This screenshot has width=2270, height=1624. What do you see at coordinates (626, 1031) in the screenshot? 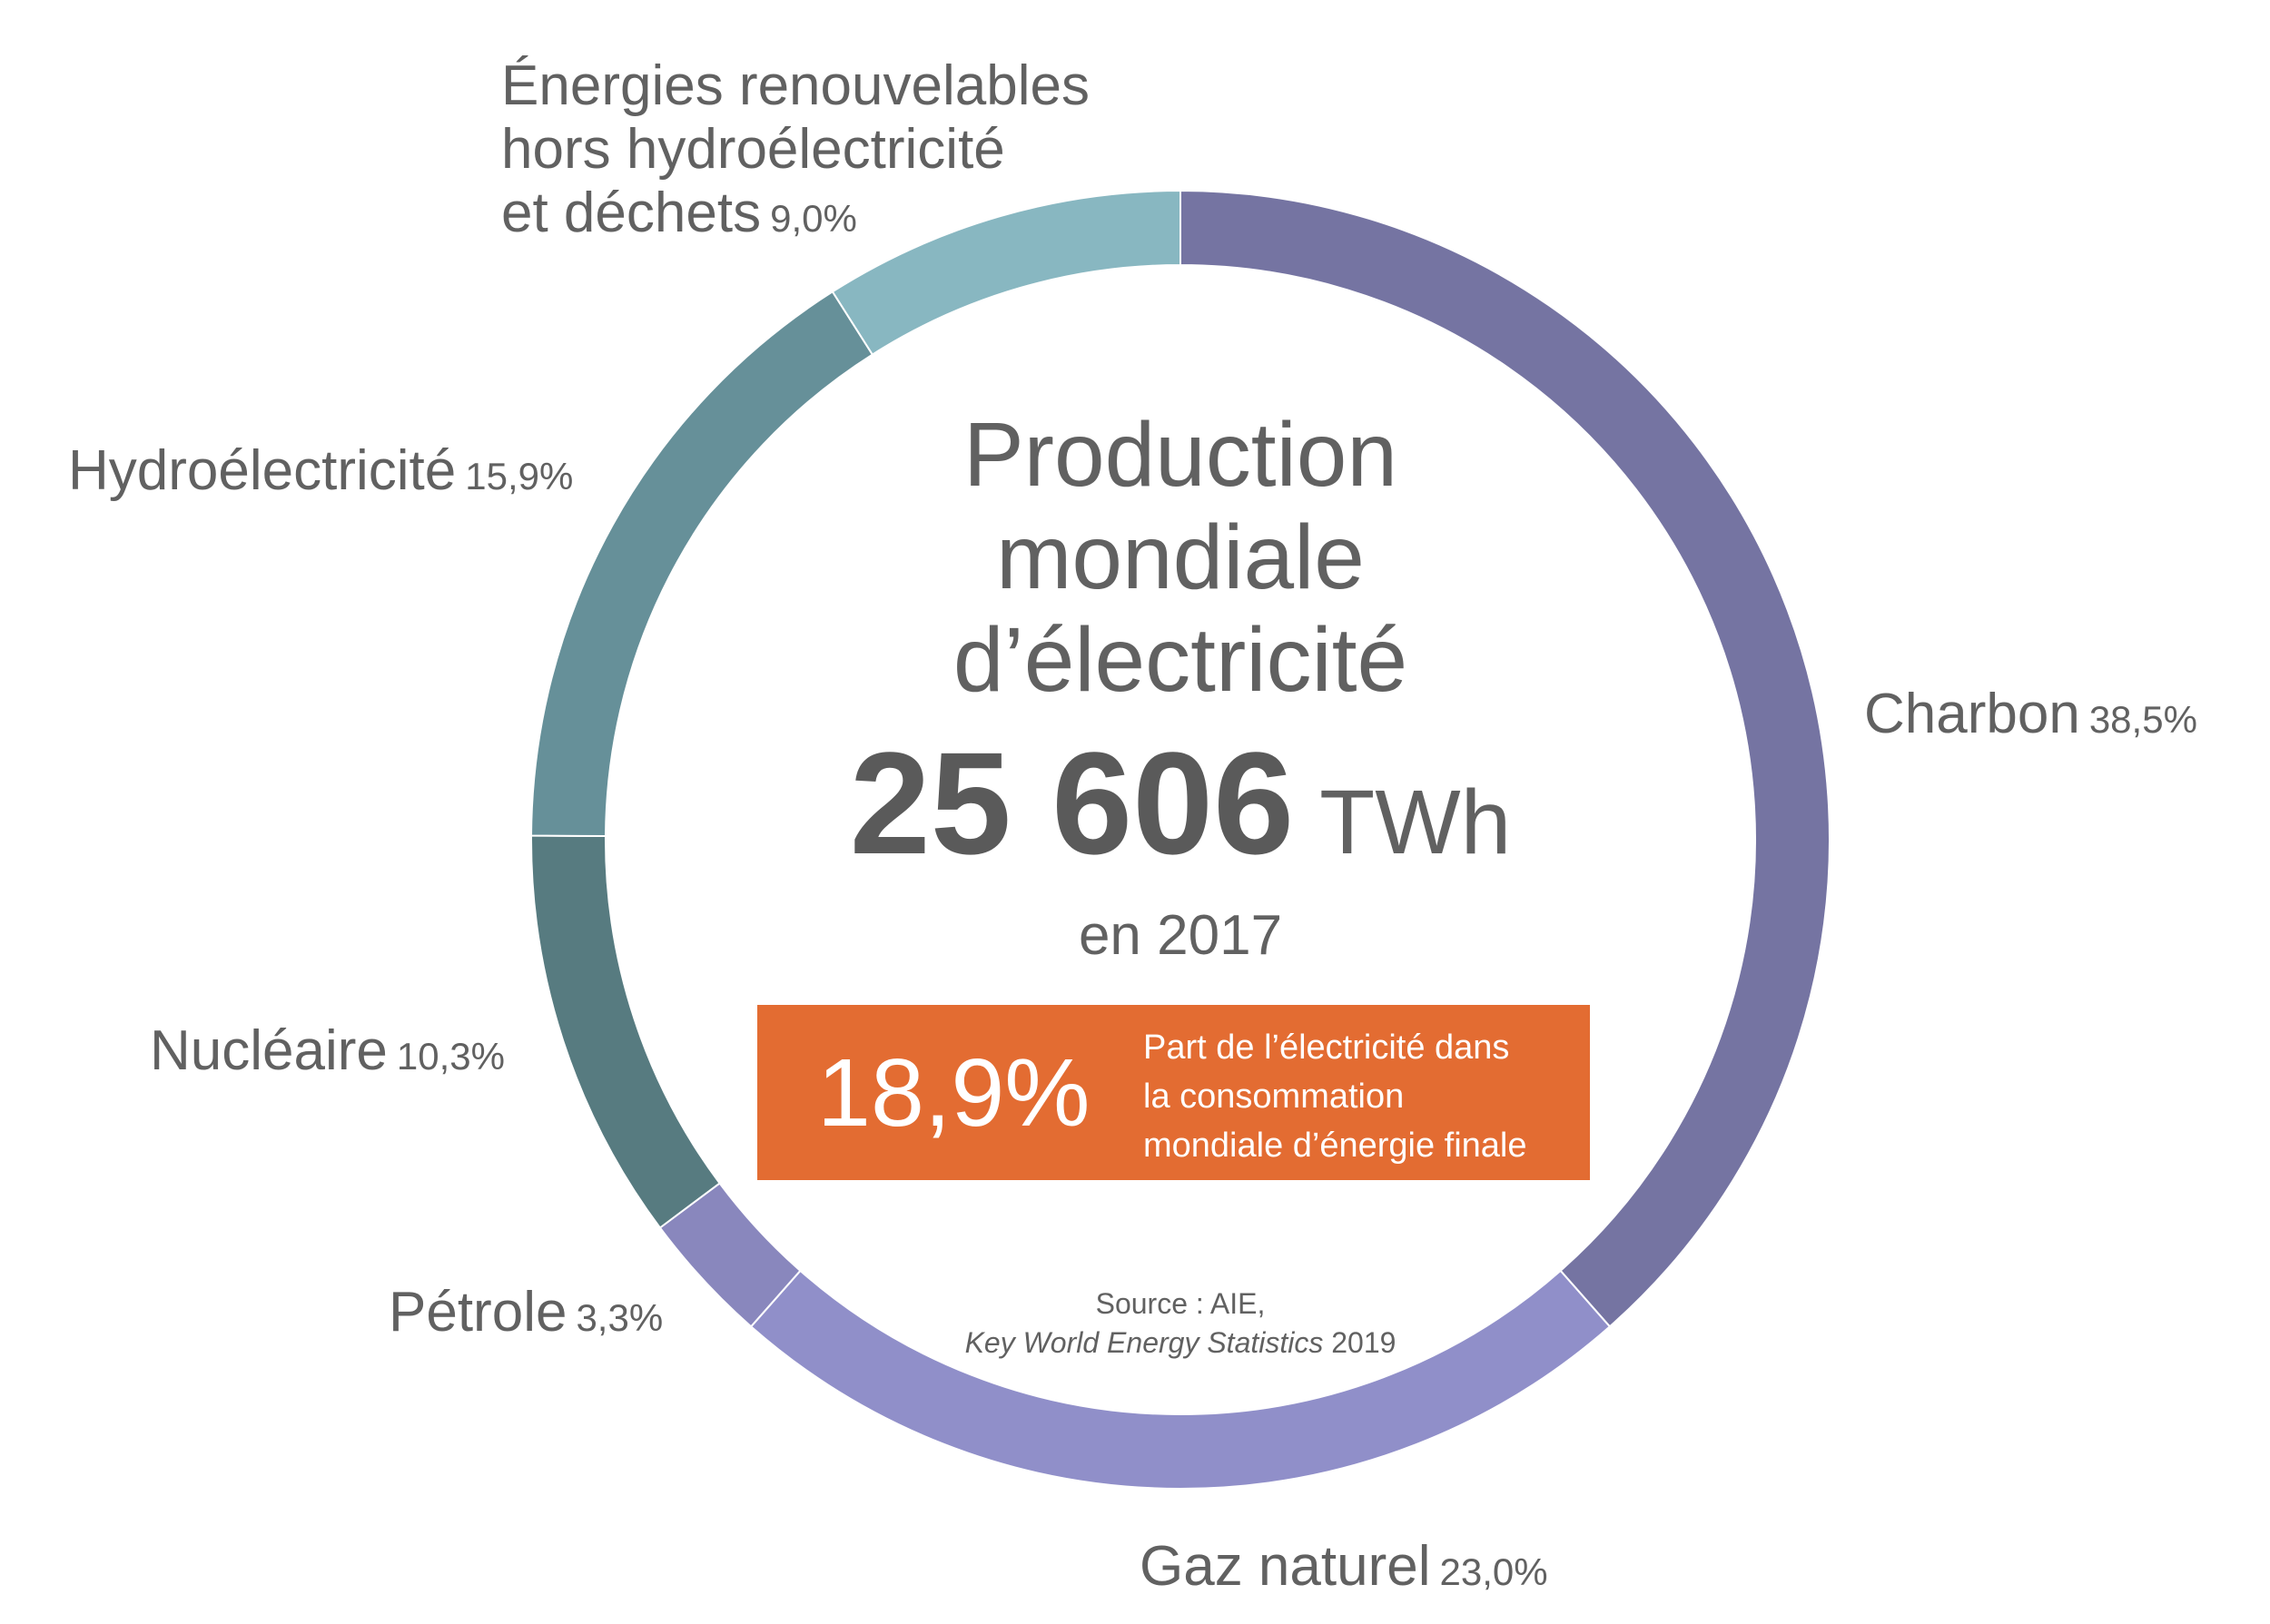
I see `slice-nucleaire` at bounding box center [626, 1031].